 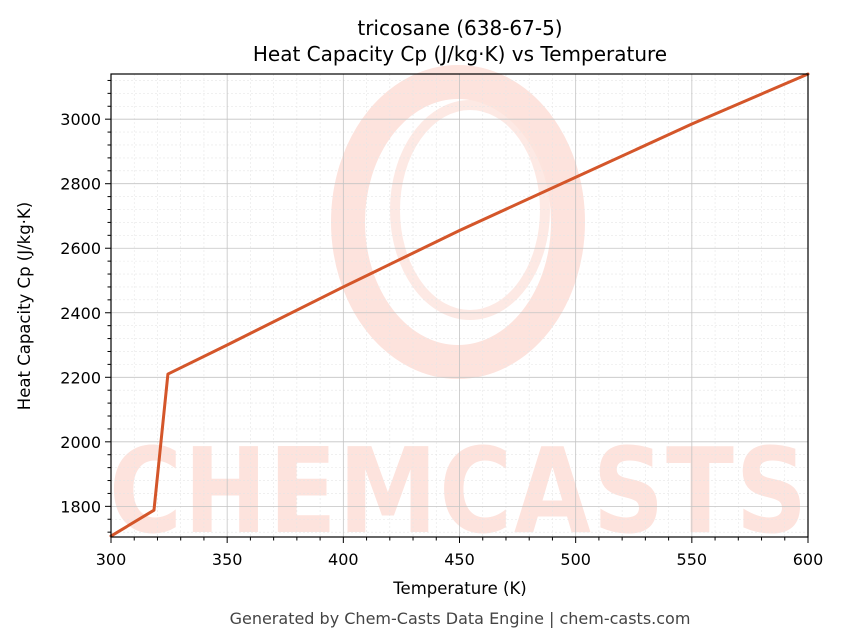 I want to click on y-tick-label: 2200, so click(x=80, y=377).